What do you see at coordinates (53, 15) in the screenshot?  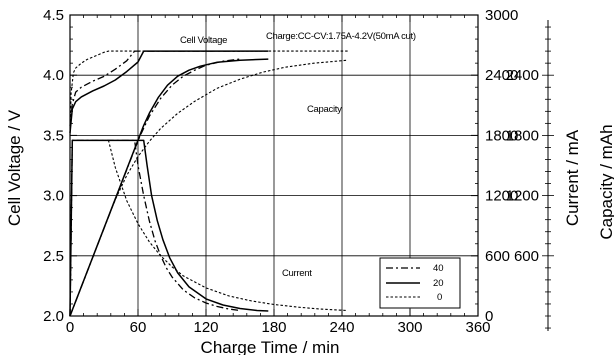 I see `y-left-tick-label: 4.5` at bounding box center [53, 15].